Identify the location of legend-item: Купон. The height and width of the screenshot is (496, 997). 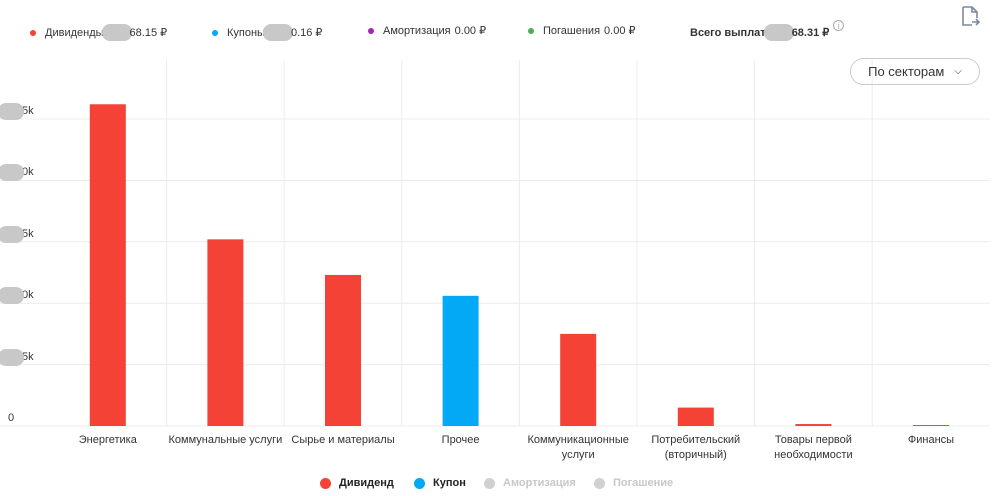
(440, 483).